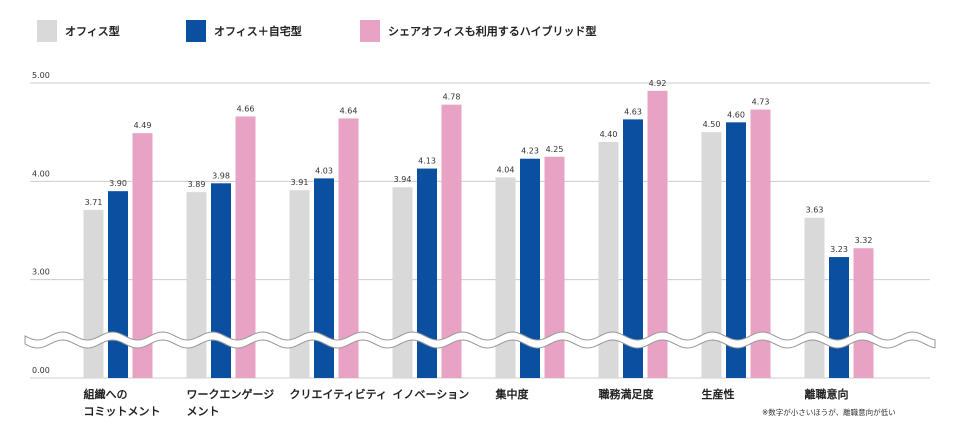 Image resolution: width=960 pixels, height=439 pixels. I want to click on x-tick-label: ワークエンゲージ メント, so click(230, 403).